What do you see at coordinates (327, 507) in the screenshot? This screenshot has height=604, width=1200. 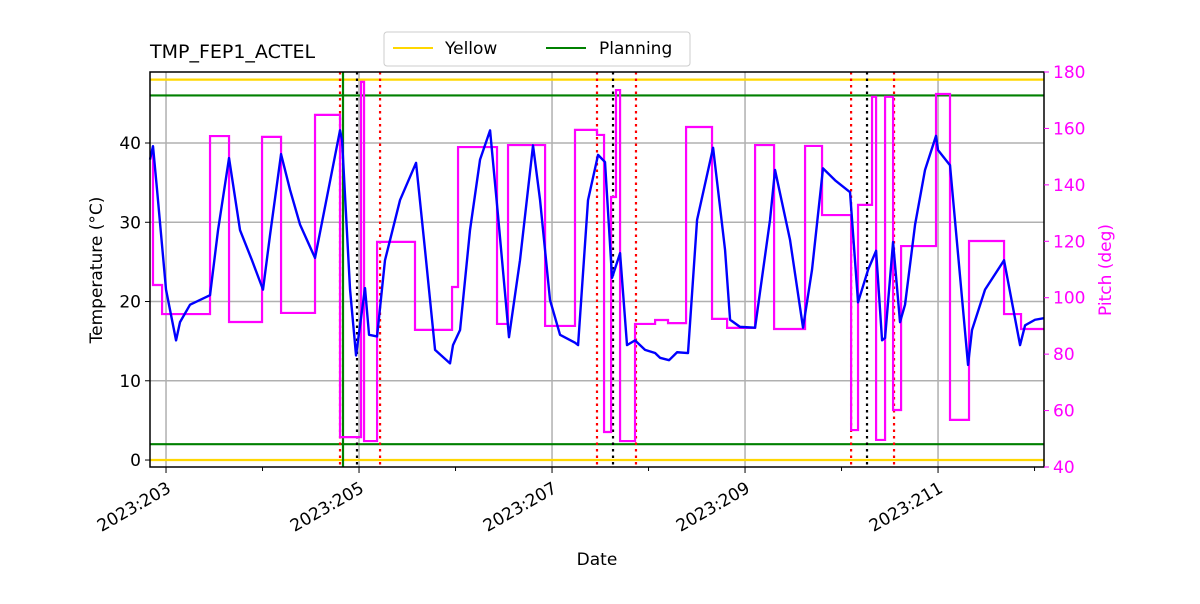 I see `x-tick-label: 2023:205` at bounding box center [327, 507].